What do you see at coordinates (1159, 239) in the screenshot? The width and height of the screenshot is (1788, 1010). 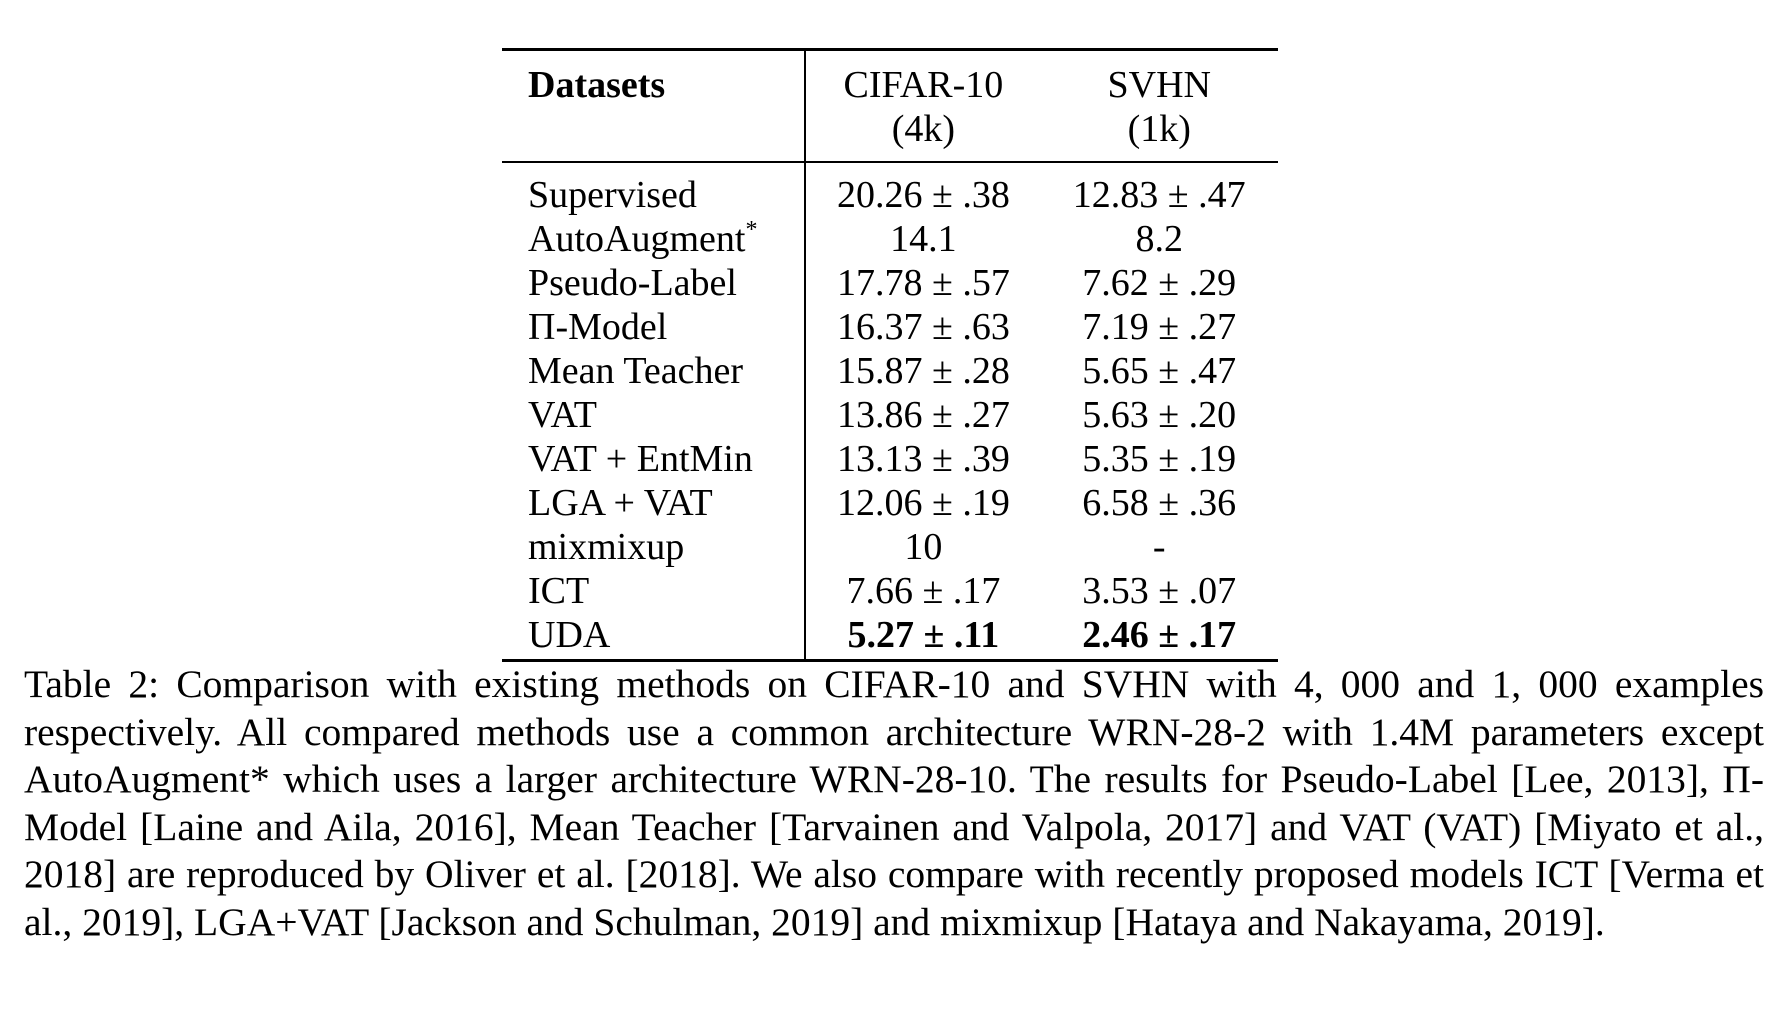 I see `svhn-error-cell: 8.2` at bounding box center [1159, 239].